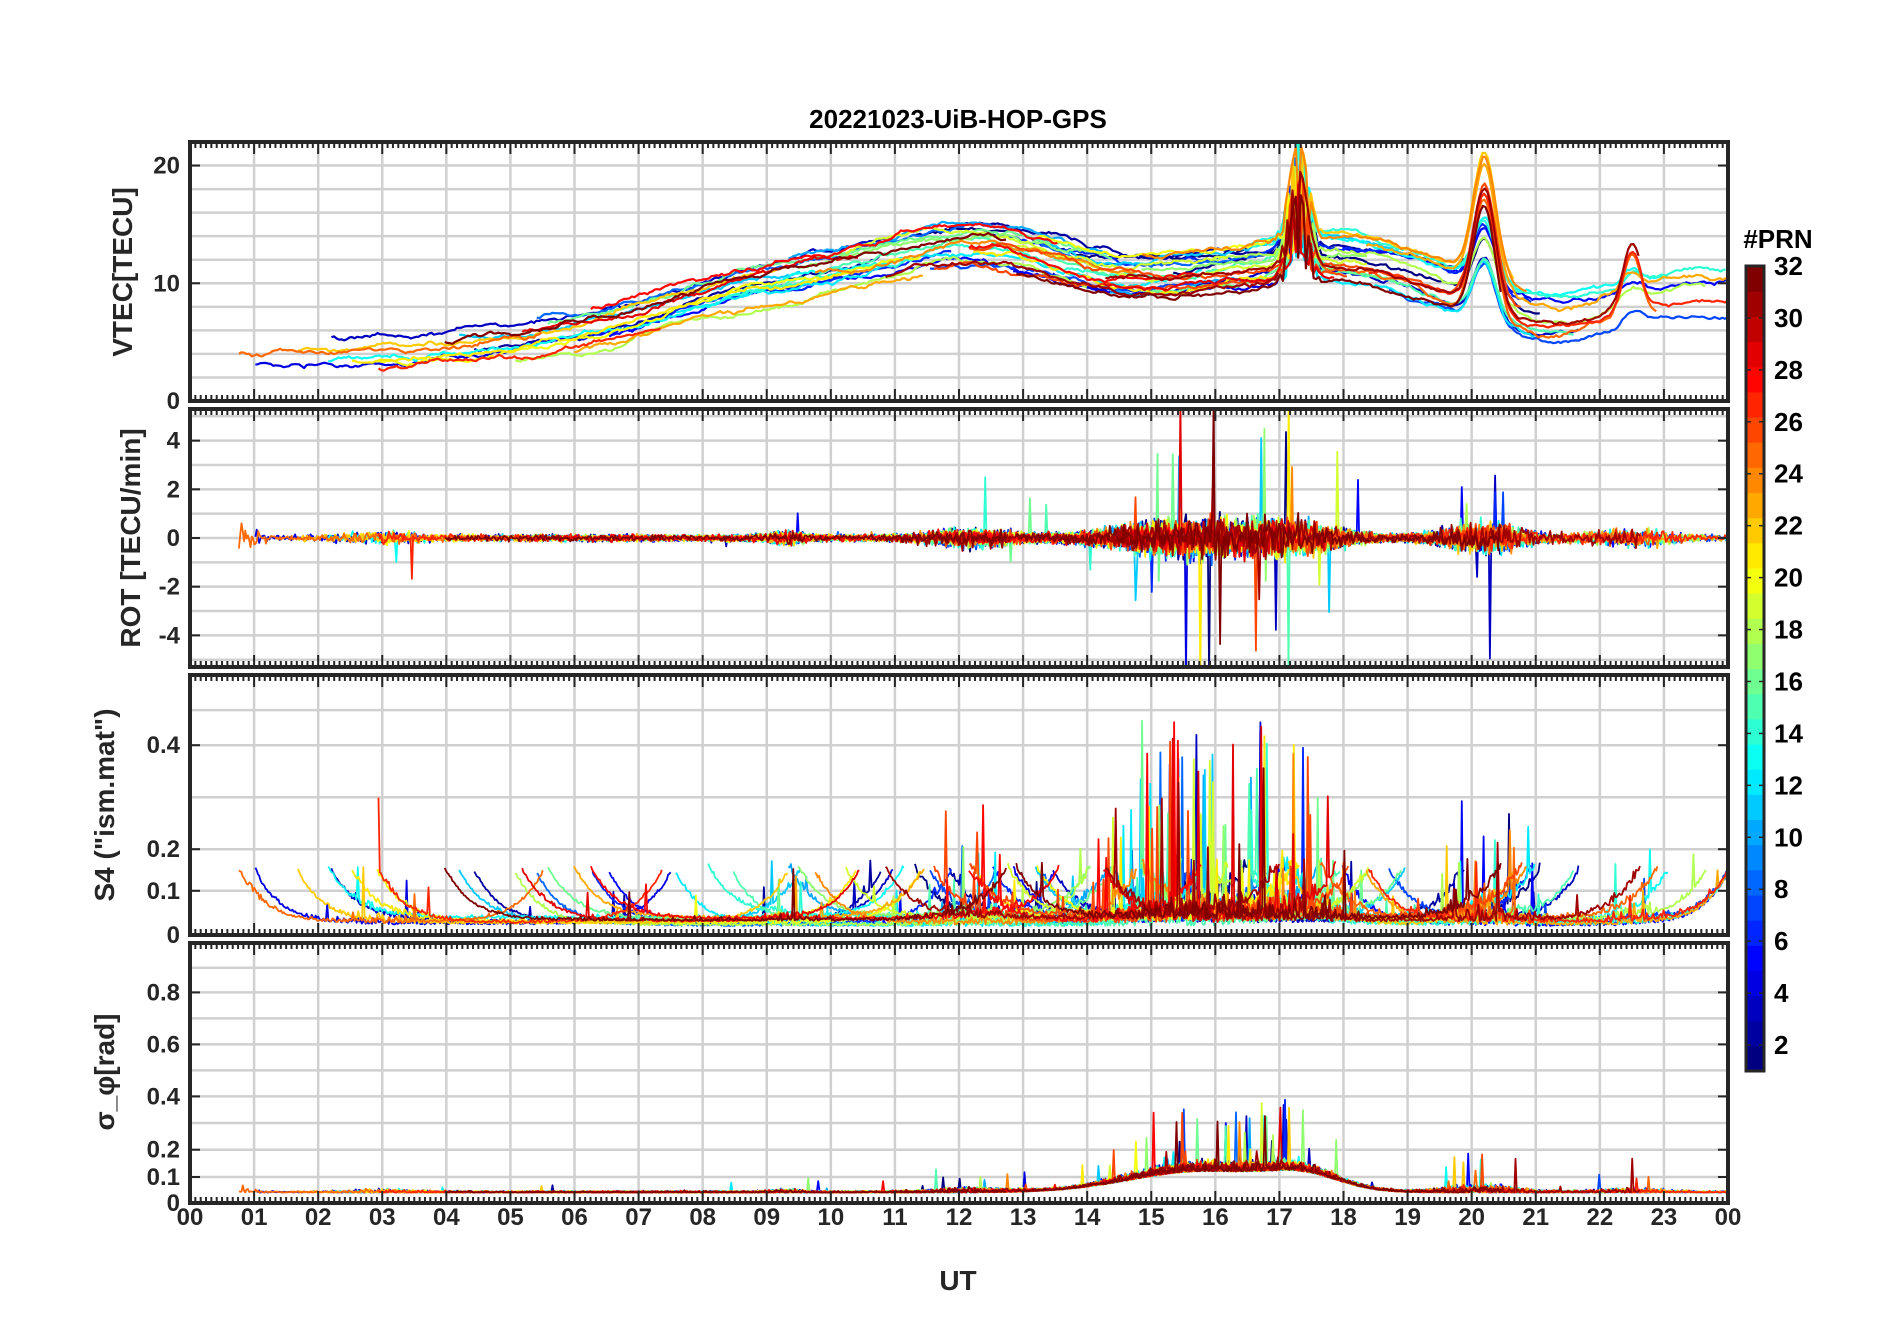 Image resolution: width=1902 pixels, height=1330 pixels. What do you see at coordinates (1777, 239) in the screenshot?
I see `colorbar-label: #PRN` at bounding box center [1777, 239].